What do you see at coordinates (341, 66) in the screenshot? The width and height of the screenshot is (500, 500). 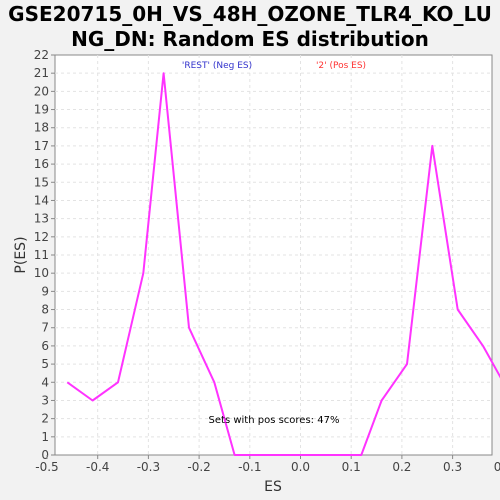 I see `legend-pos-es: '2' (Pos ES)` at bounding box center [341, 66].